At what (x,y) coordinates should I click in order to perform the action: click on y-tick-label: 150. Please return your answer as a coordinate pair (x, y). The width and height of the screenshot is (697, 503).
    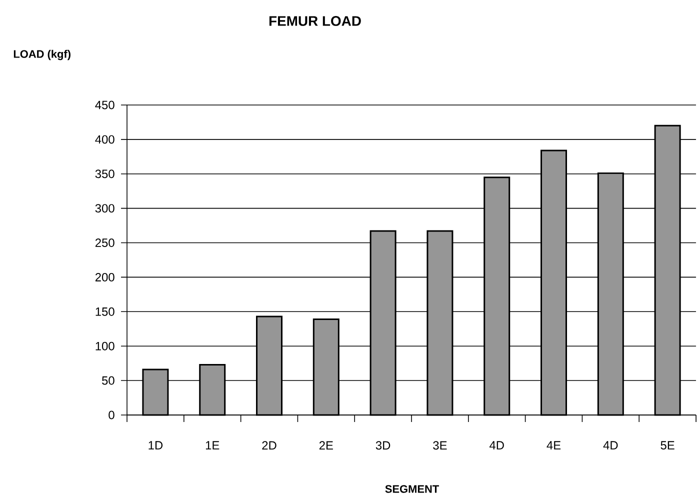
    Looking at the image, I should click on (105, 311).